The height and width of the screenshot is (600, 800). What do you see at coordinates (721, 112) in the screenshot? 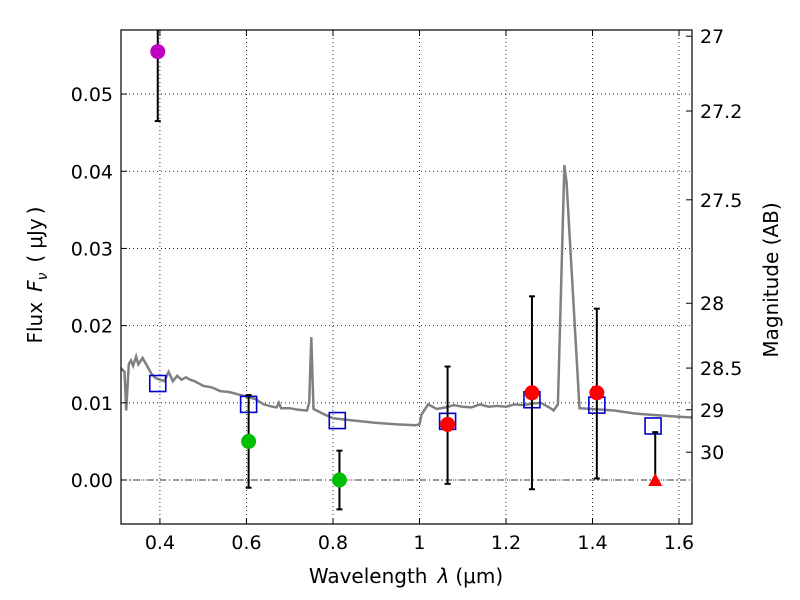
I see `y2-tick-label: 27.2` at bounding box center [721, 112].